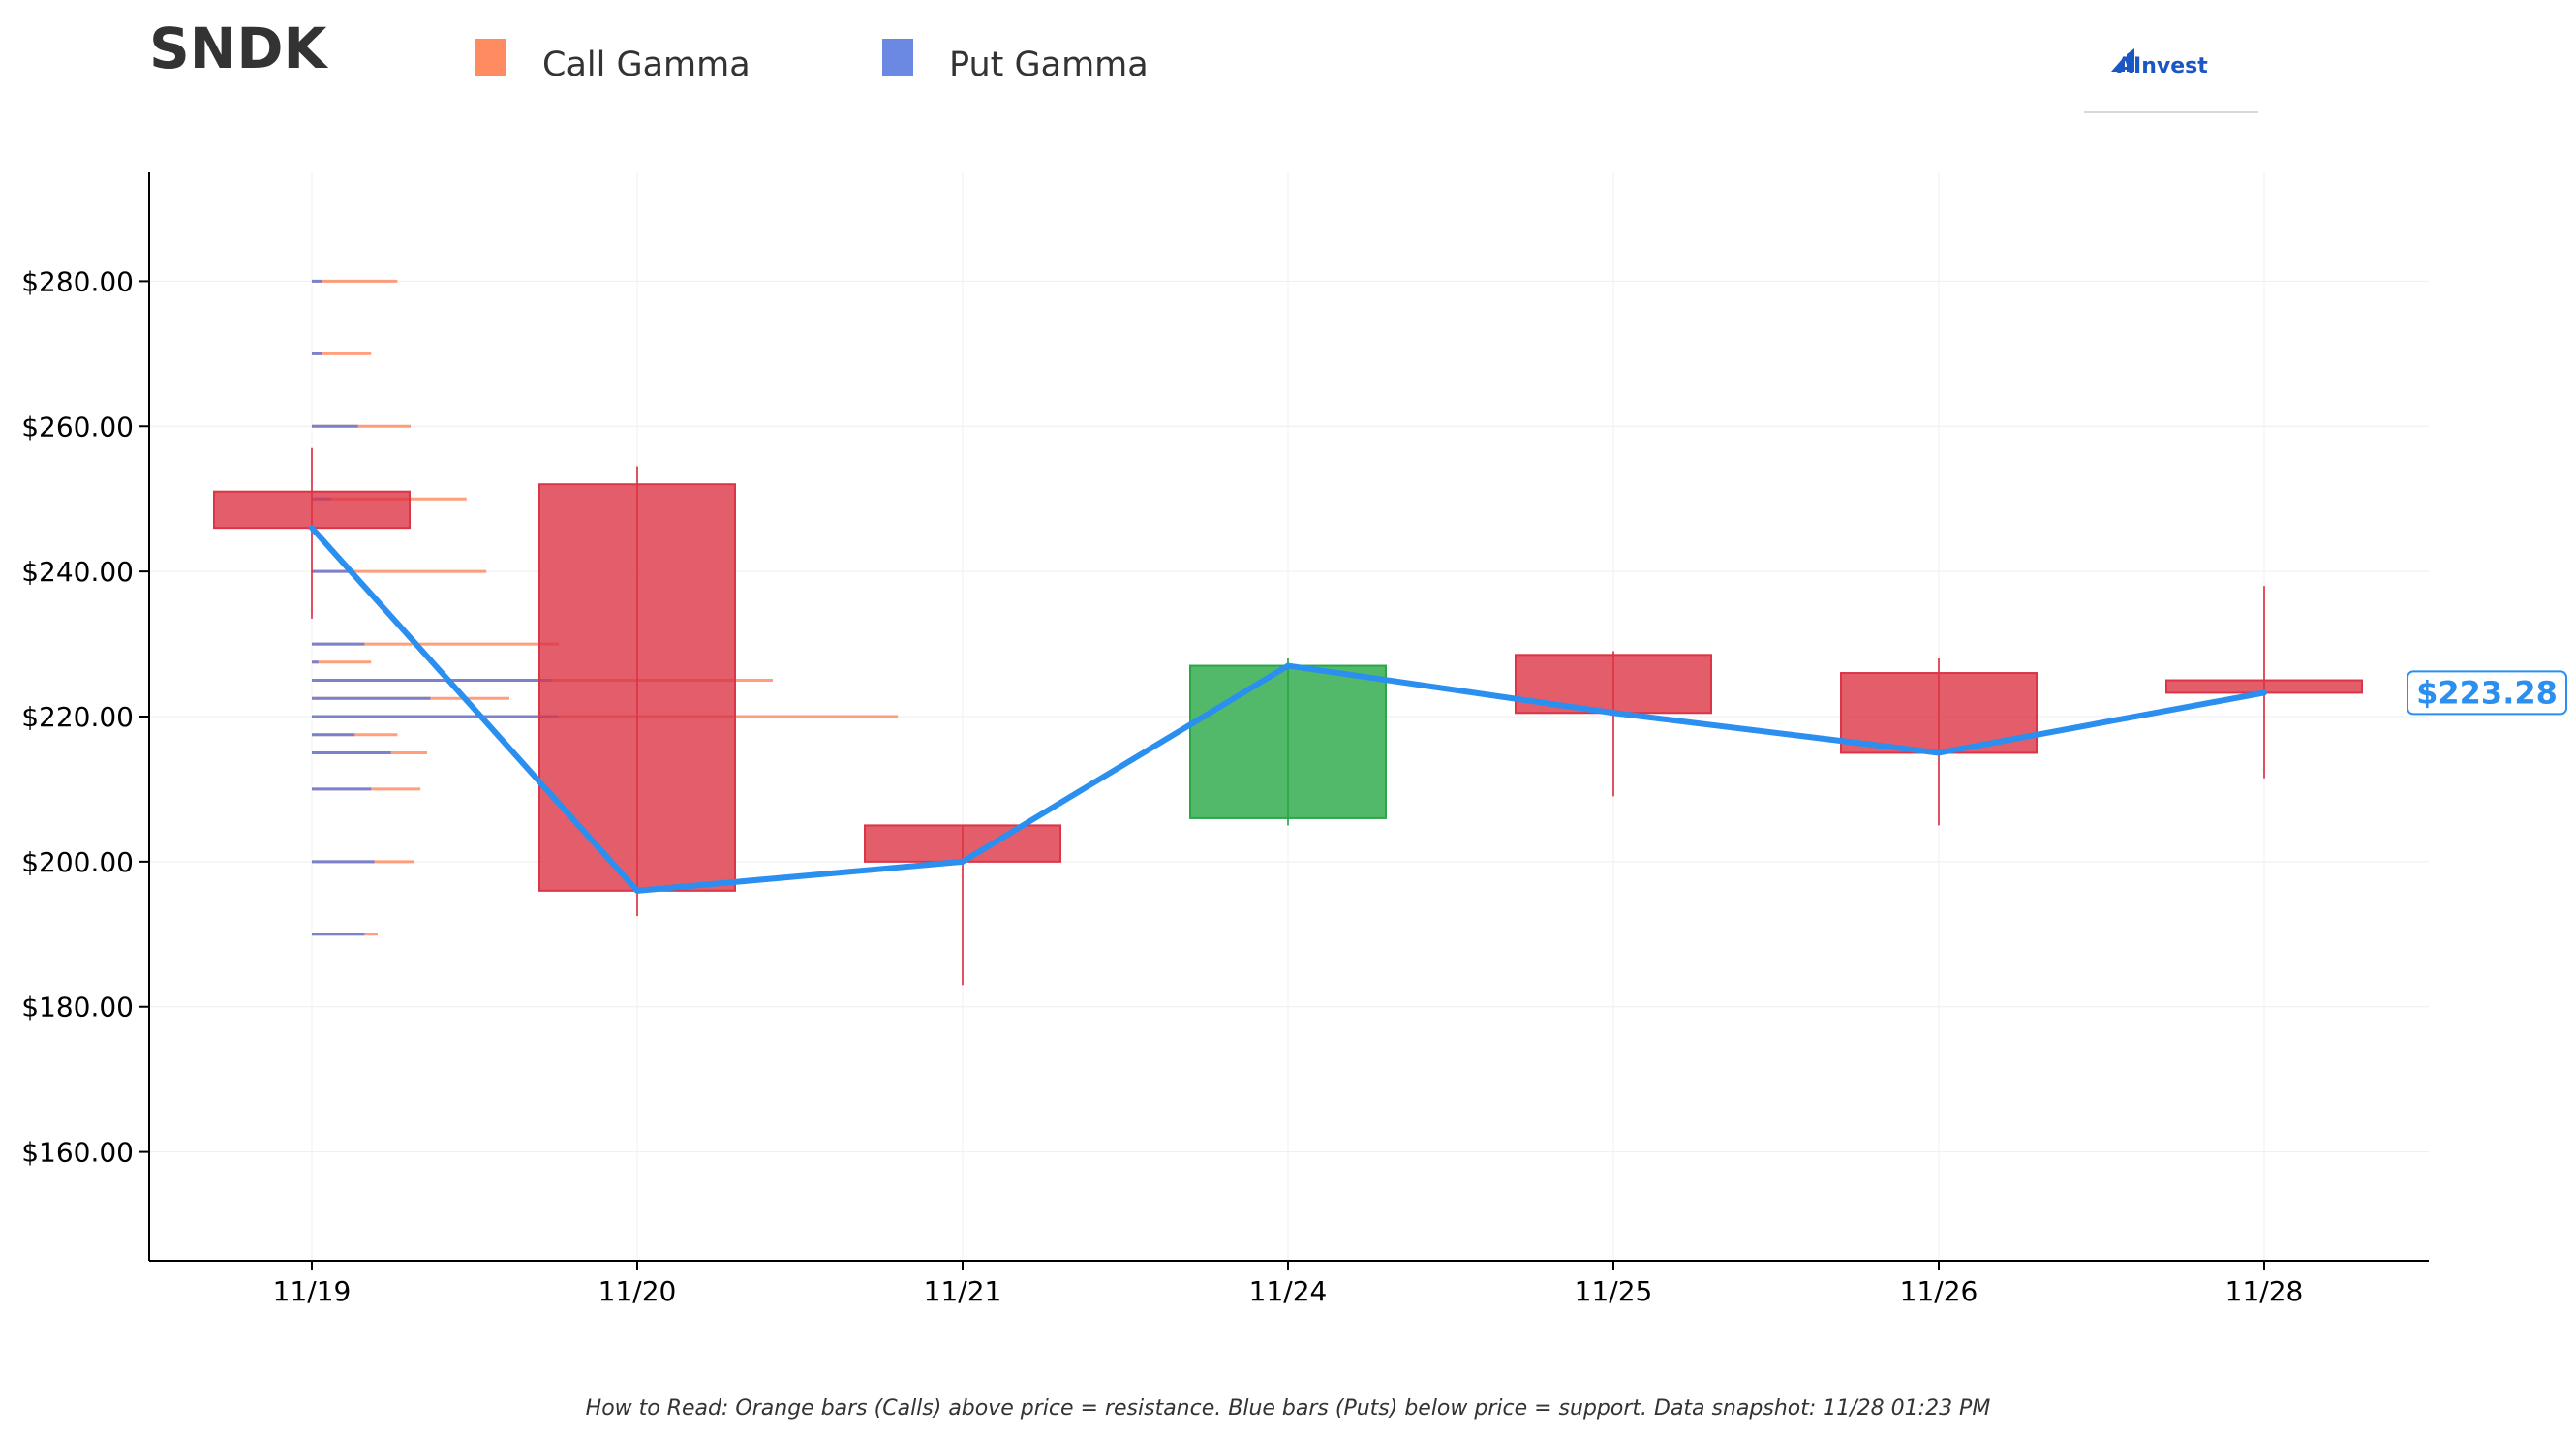 The height and width of the screenshot is (1437, 2576). I want to click on y-tick-label: $260.00, so click(77, 427).